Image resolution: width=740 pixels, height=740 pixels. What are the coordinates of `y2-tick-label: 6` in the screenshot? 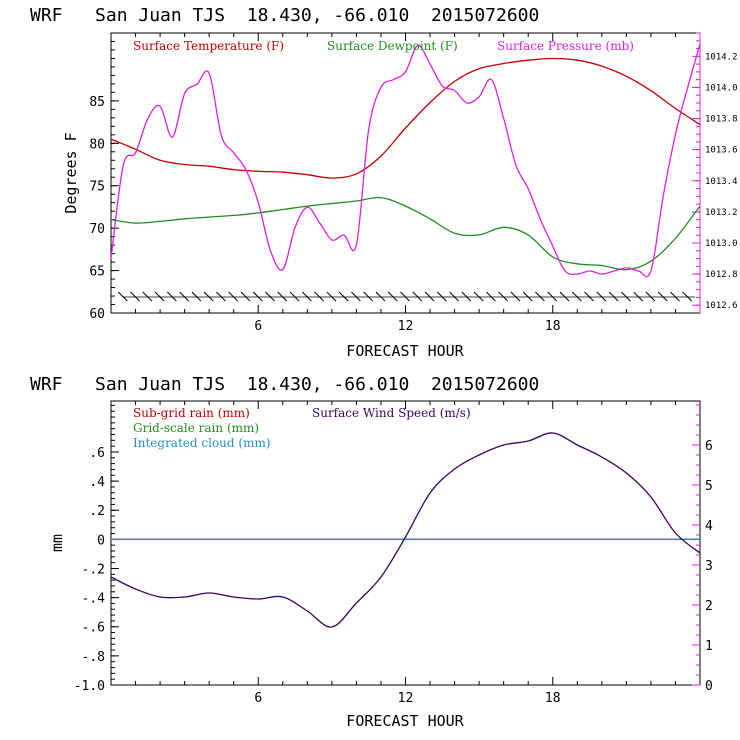 It's located at (709, 446).